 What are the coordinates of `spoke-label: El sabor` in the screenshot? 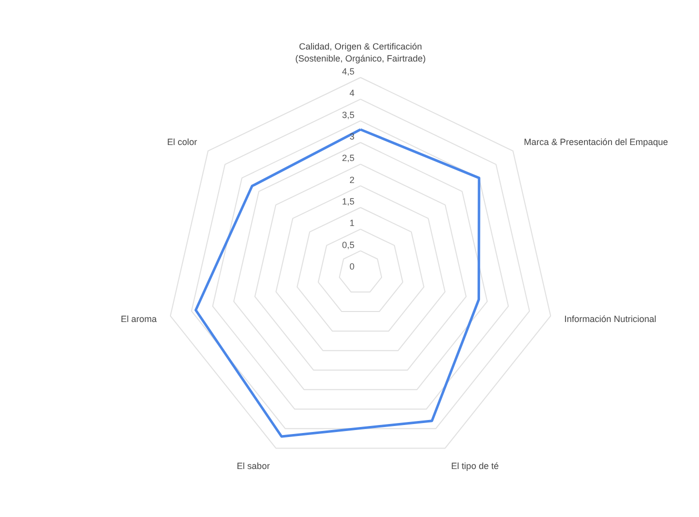 It's located at (253, 465).